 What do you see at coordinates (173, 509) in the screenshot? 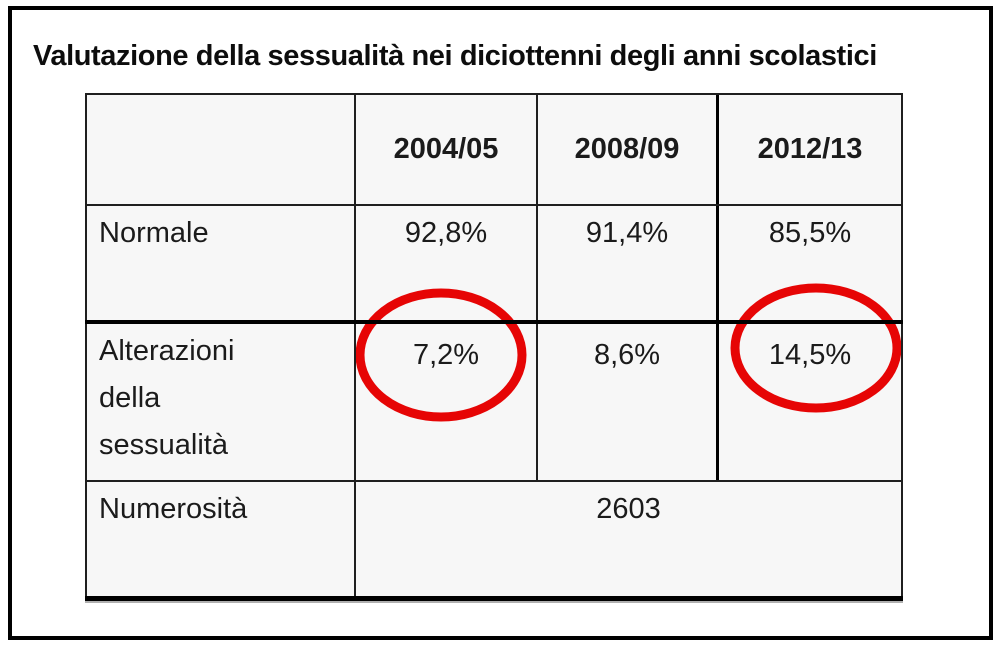
I see `row-label-numerosita: Numerosità` at bounding box center [173, 509].